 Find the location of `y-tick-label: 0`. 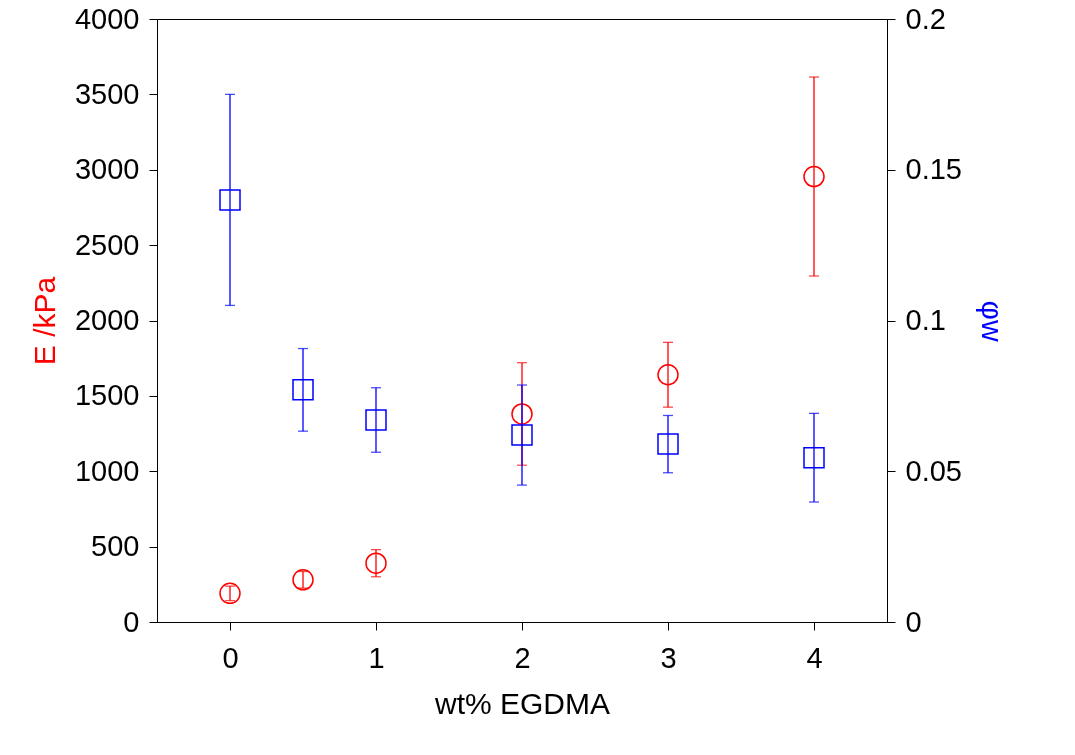

y-tick-label: 0 is located at coordinates (131, 621).